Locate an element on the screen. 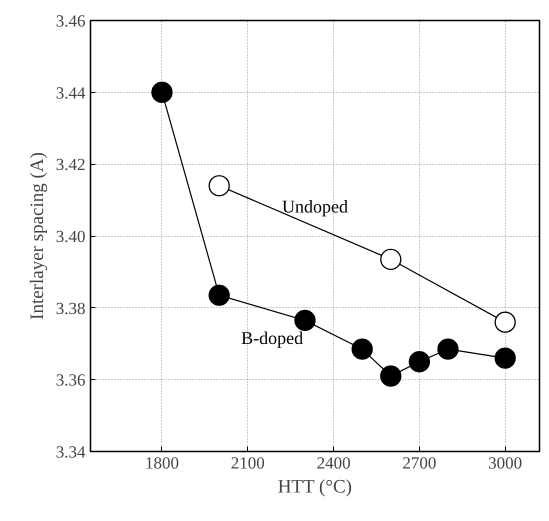  x-tick-label: 1800 is located at coordinates (161, 463).